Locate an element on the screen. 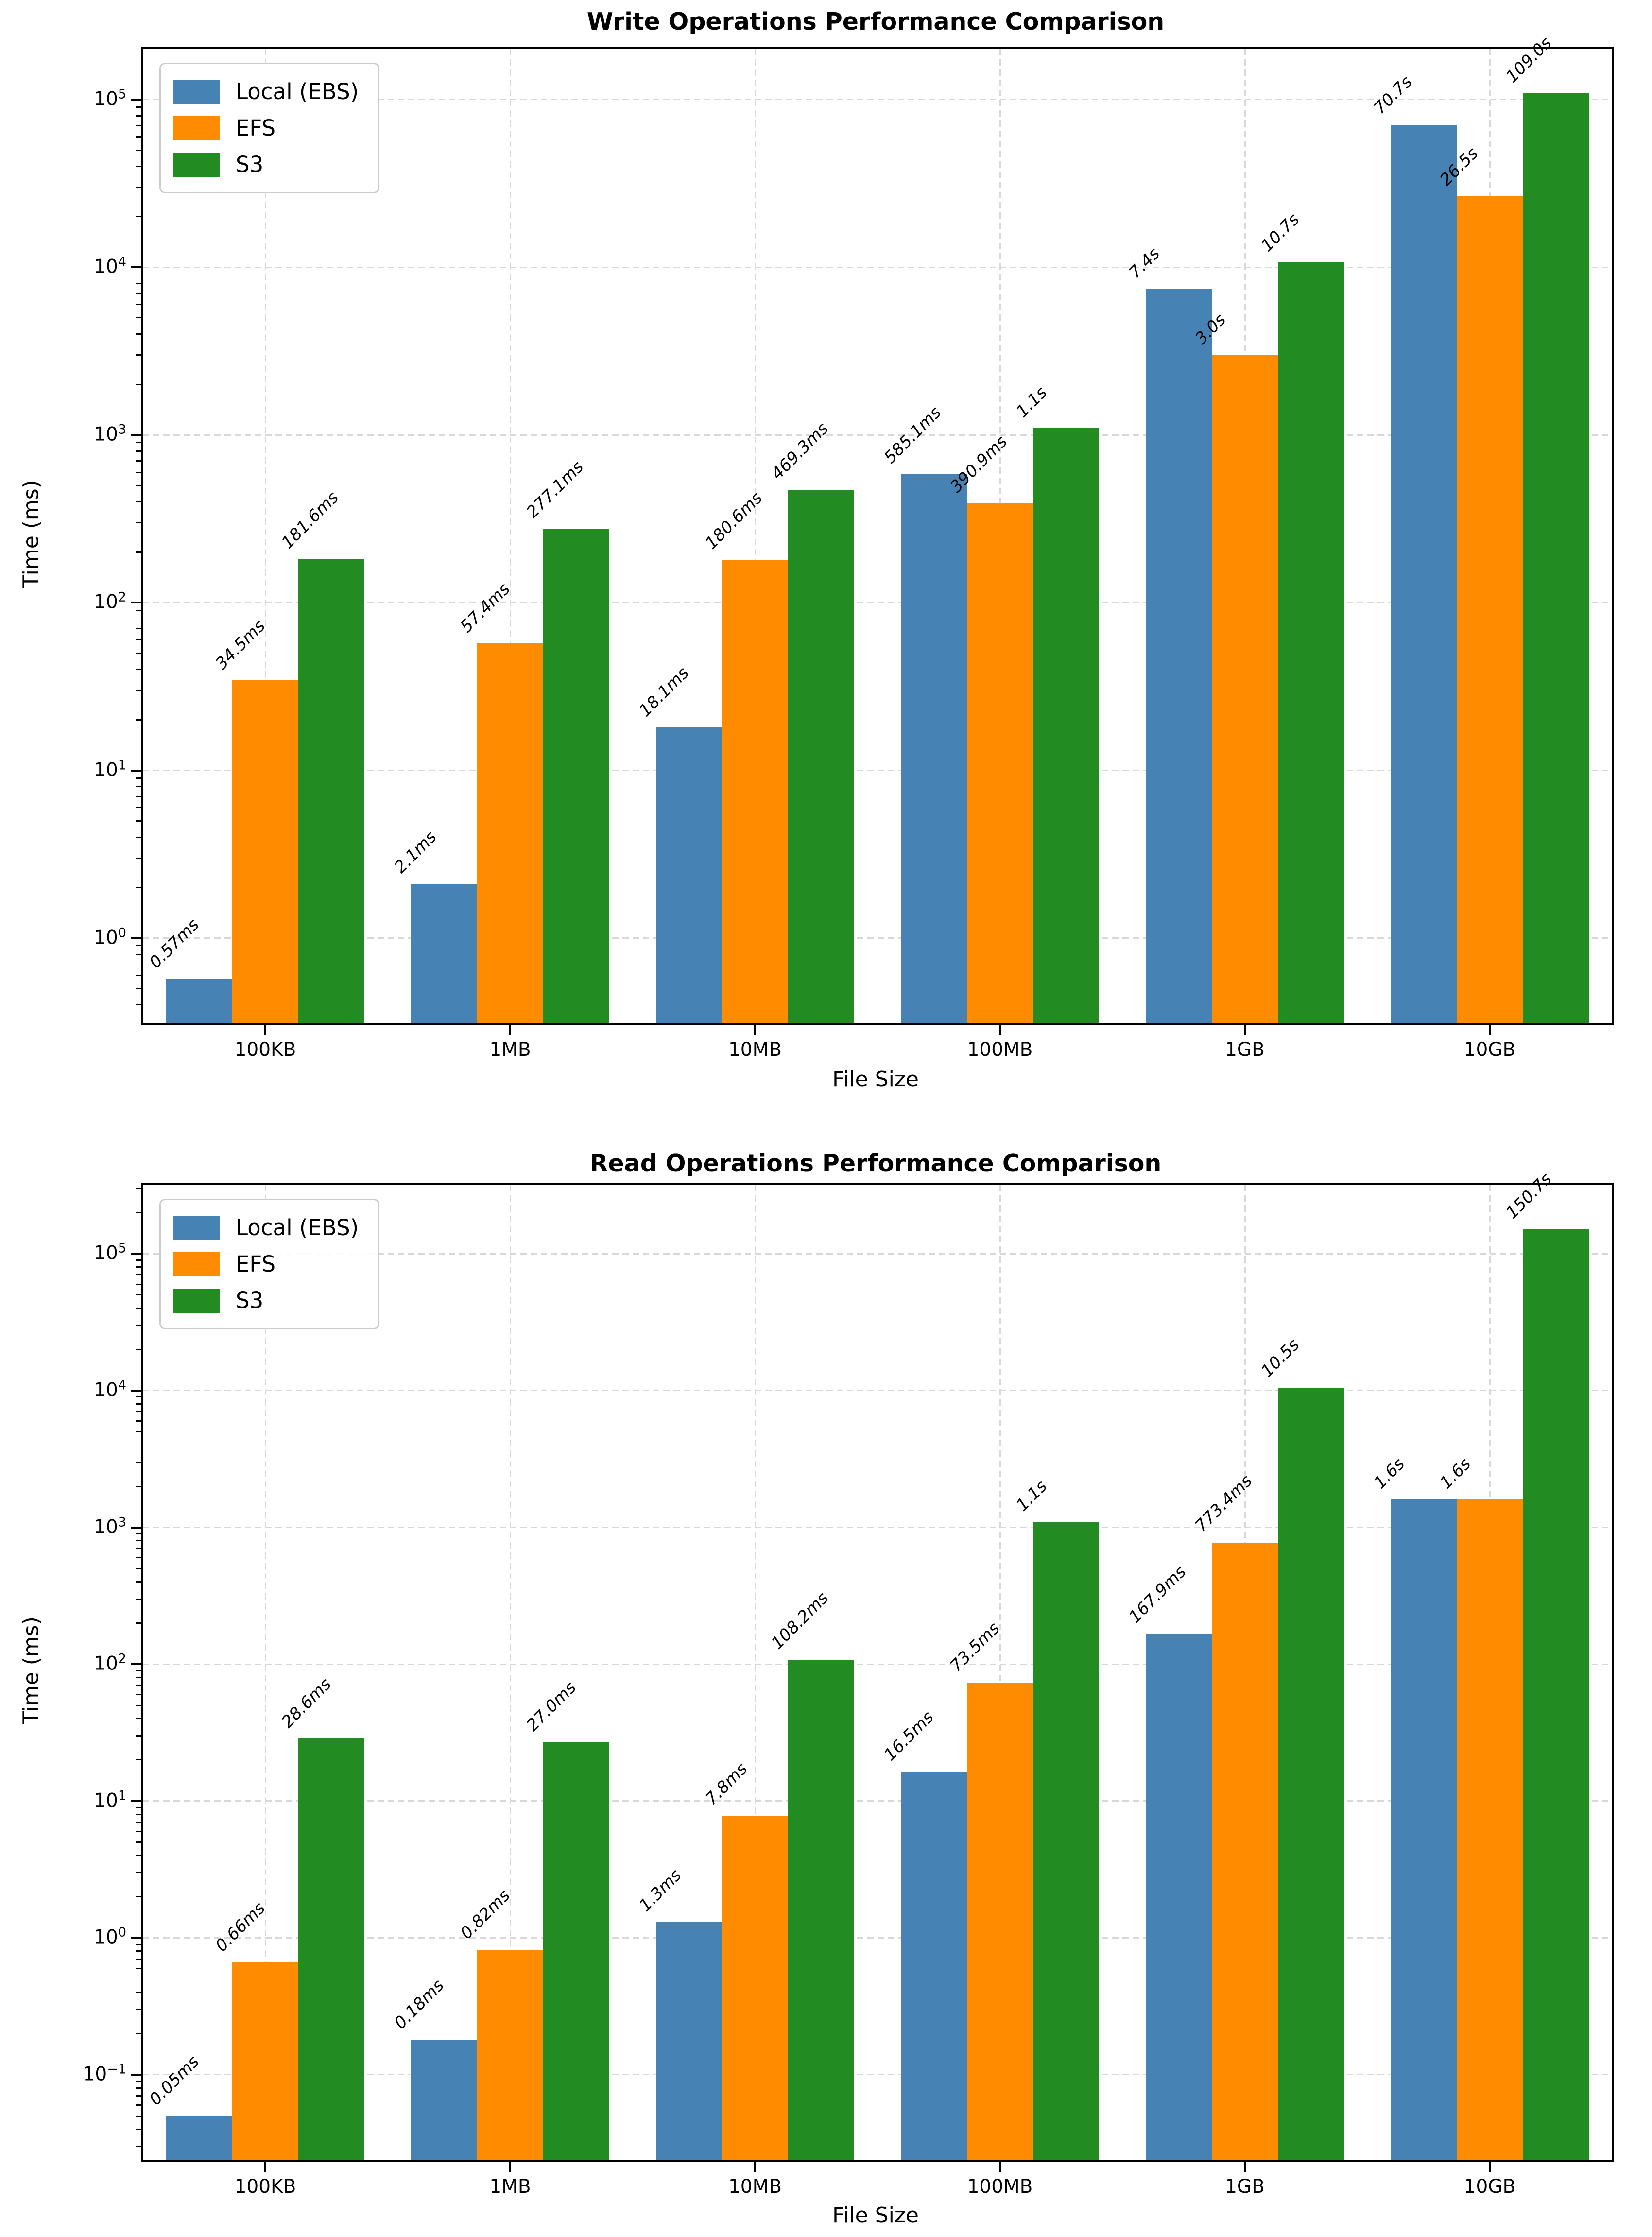 Image resolution: width=1652 pixels, height=2237 pixels. bar-value-label: 109.0s is located at coordinates (1529, 60).